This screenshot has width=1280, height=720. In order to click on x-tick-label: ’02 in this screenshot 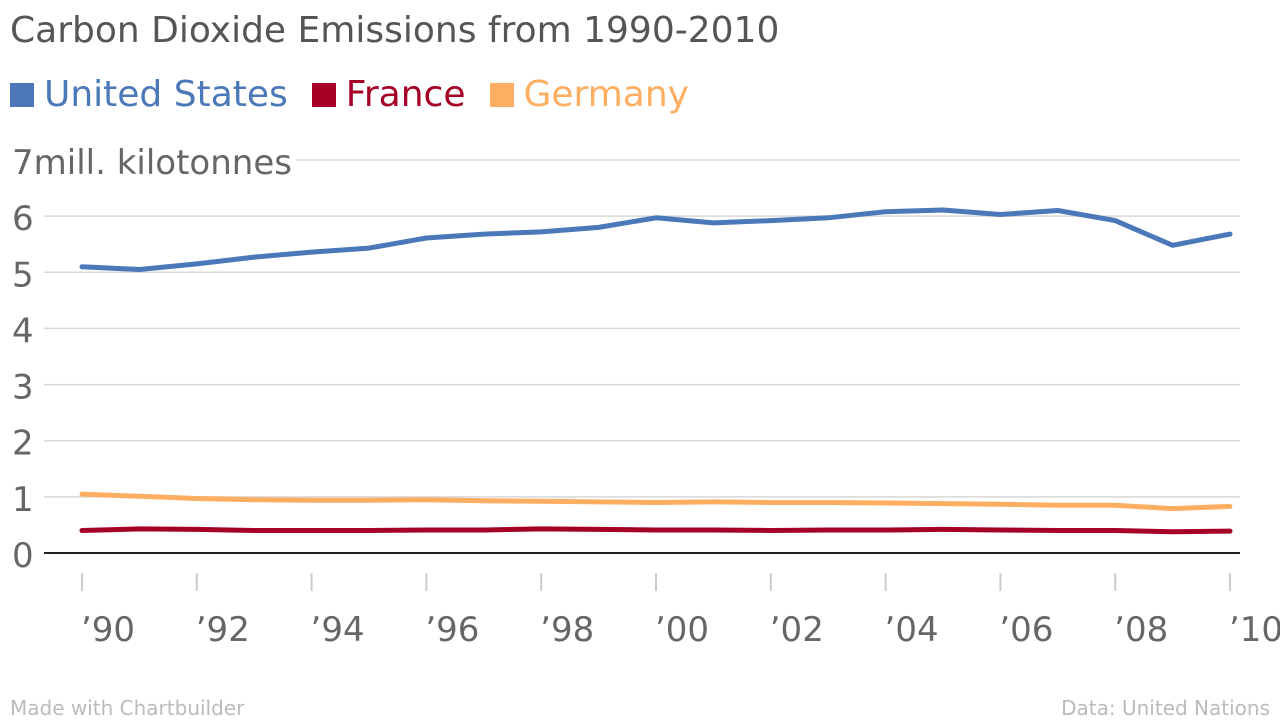, I will do `click(797, 630)`.